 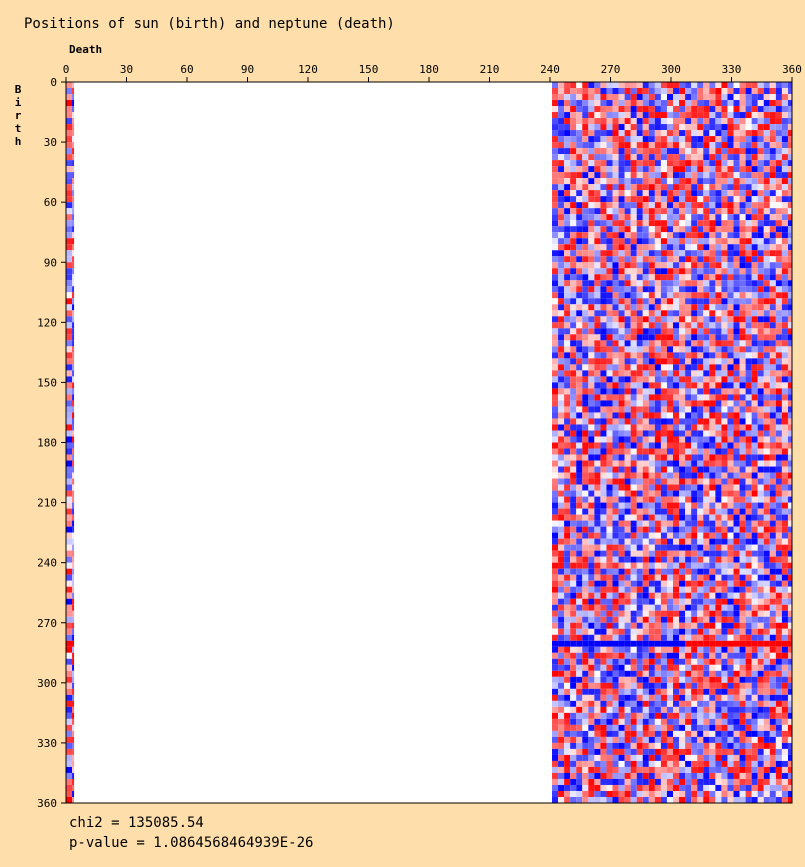 What do you see at coordinates (490, 69) in the screenshot?
I see `x-tick-label: 210` at bounding box center [490, 69].